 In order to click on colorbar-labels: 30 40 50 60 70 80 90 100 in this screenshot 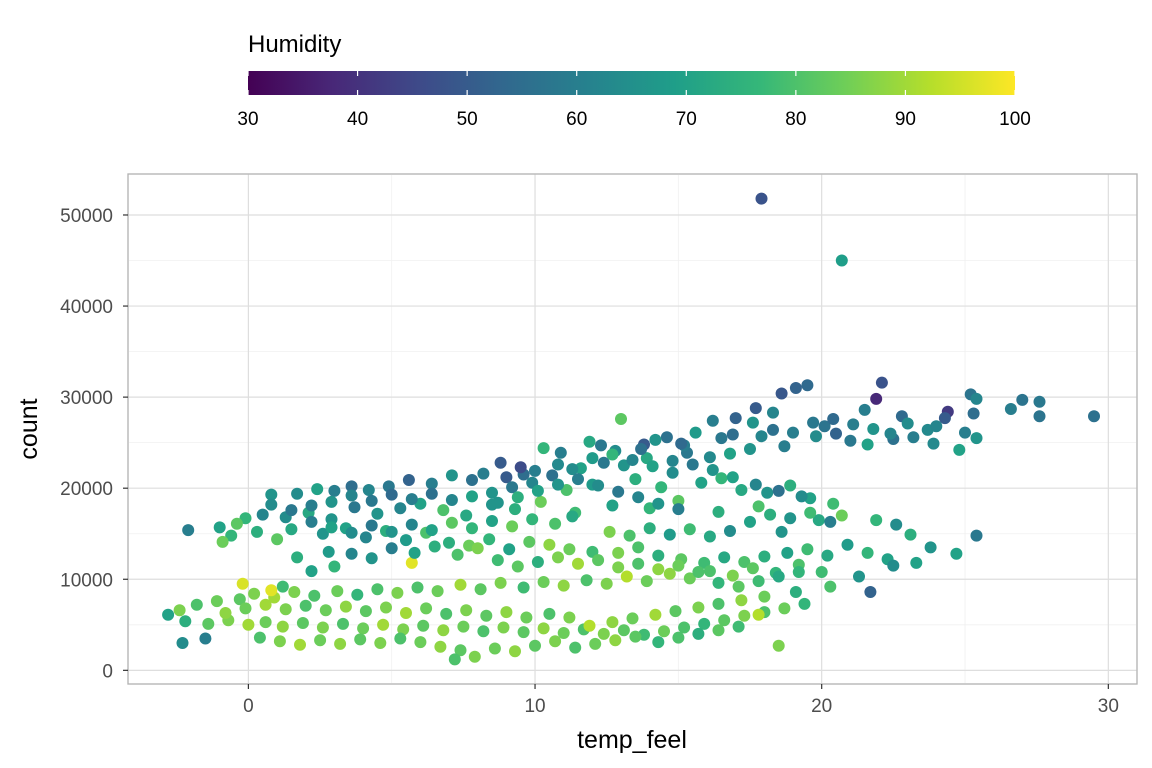, I will do `click(633, 119)`.